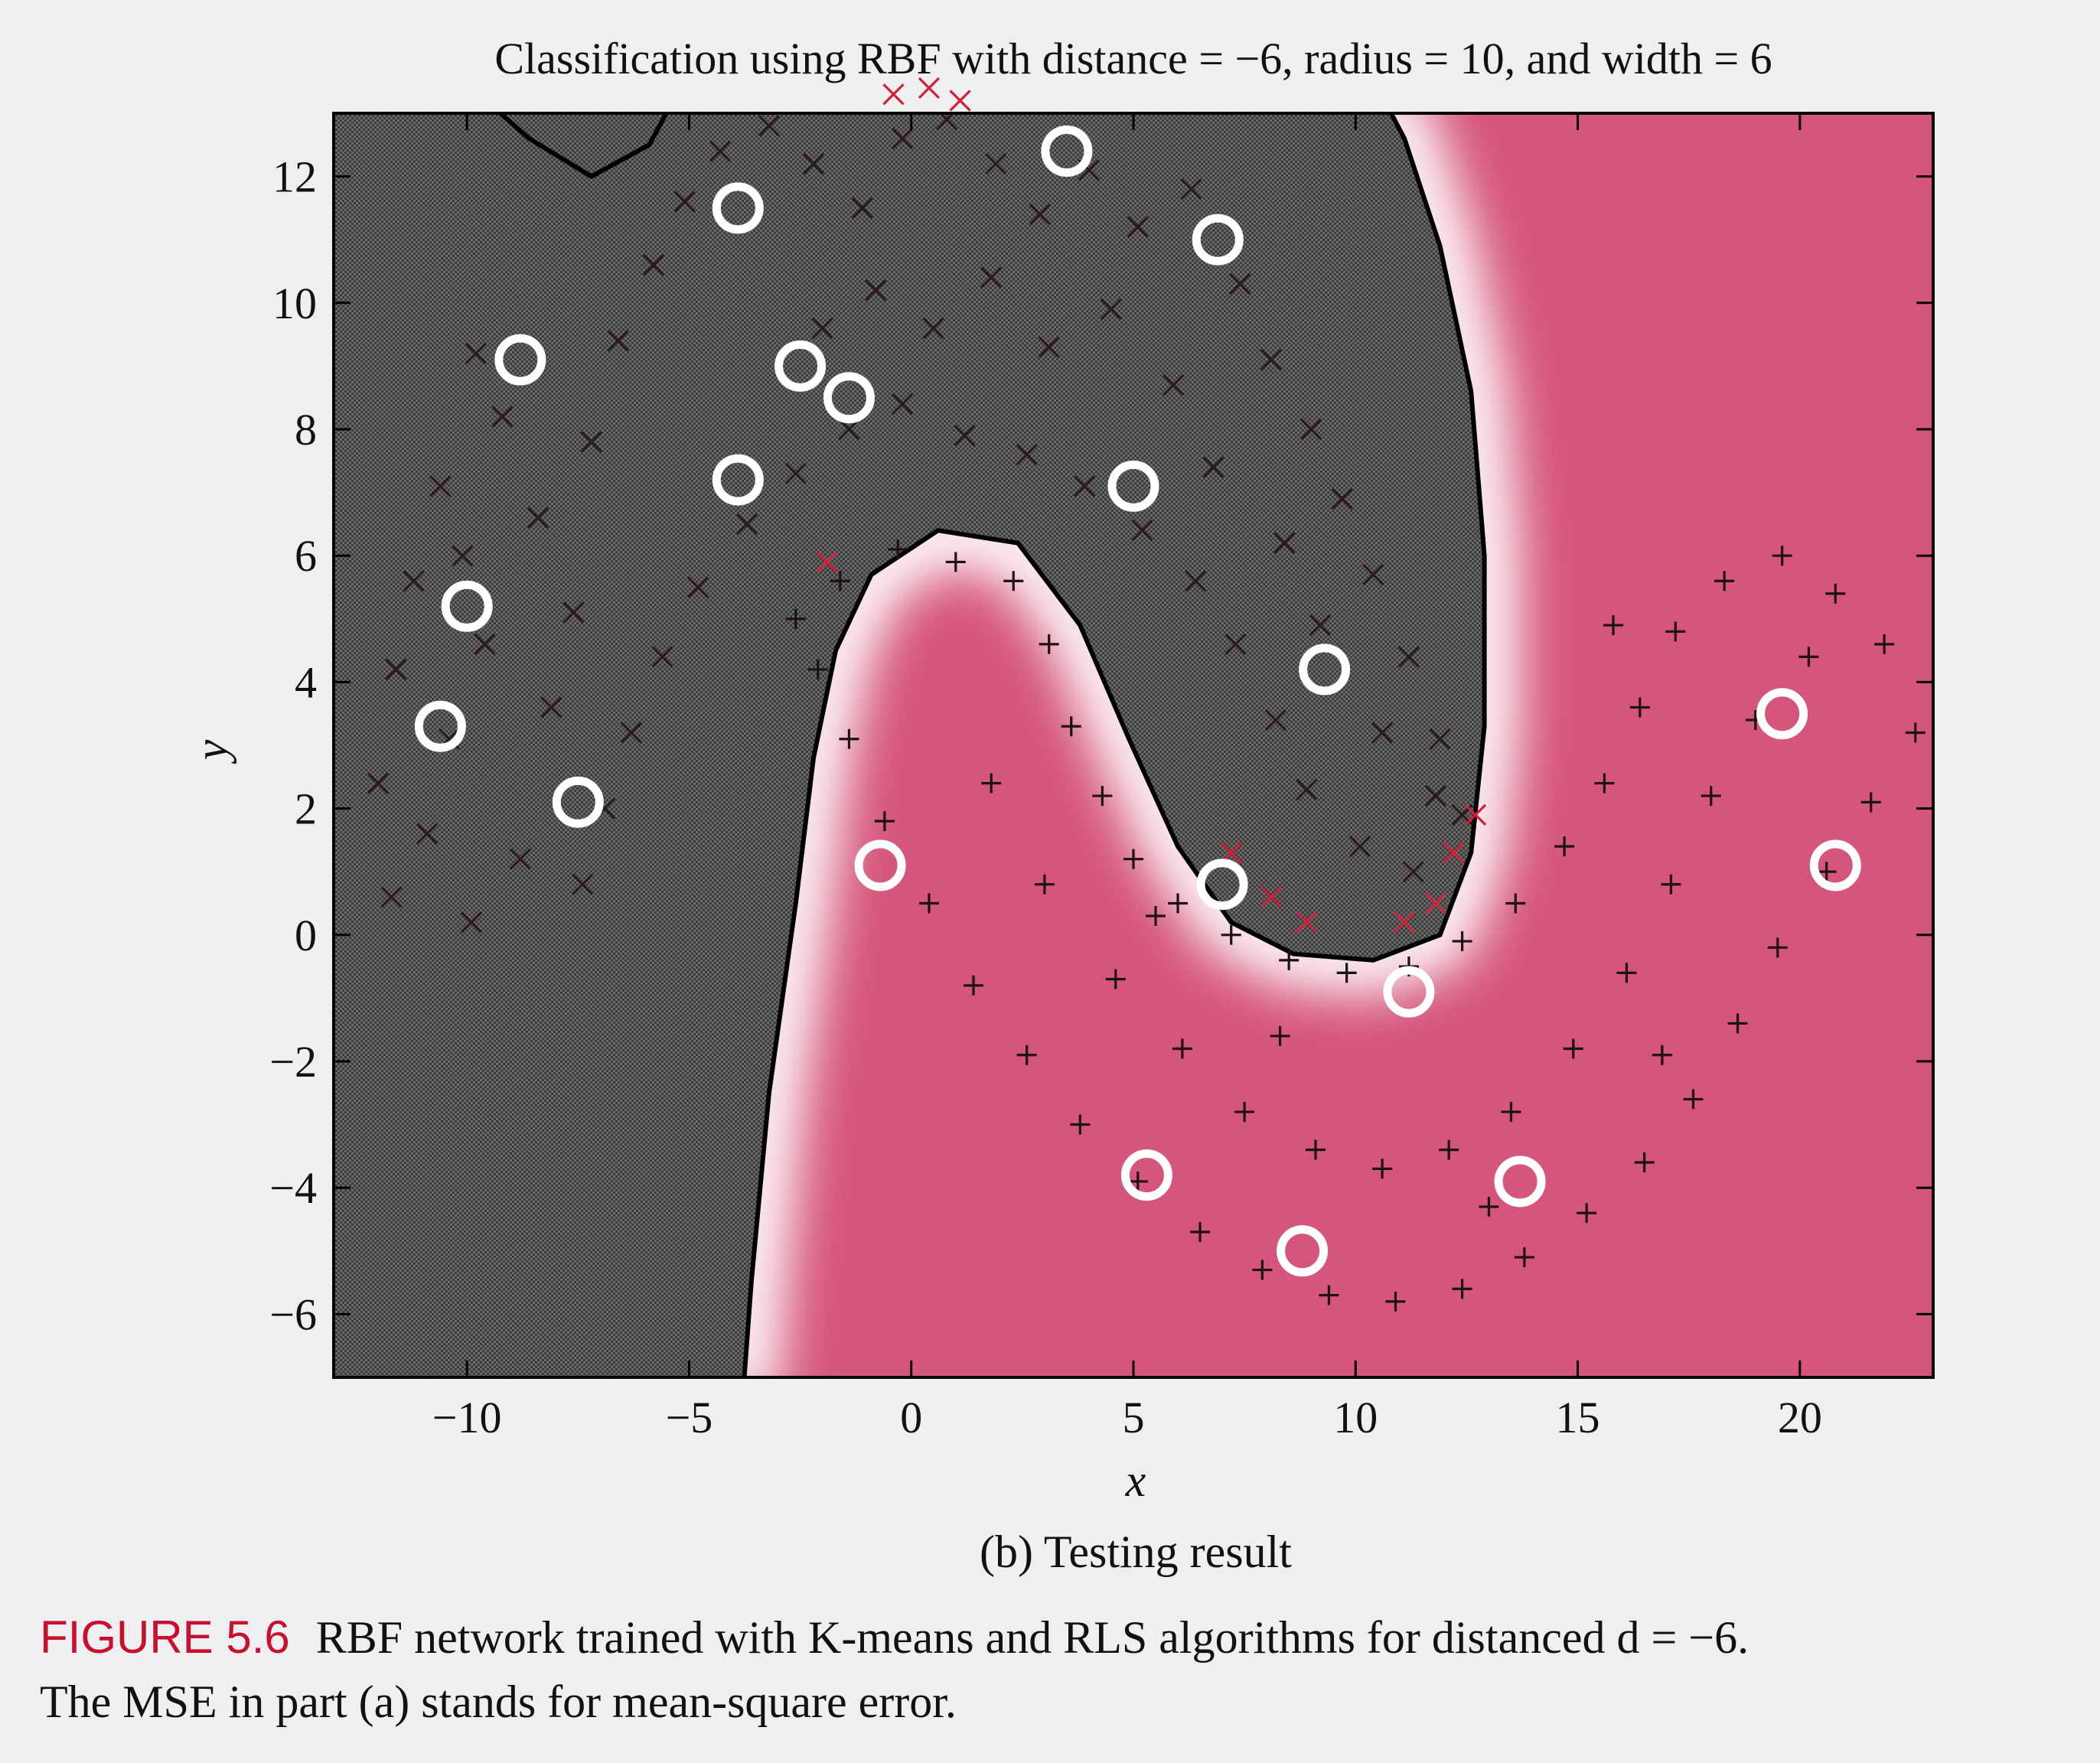  Describe the element at coordinates (911, 1417) in the screenshot. I see `x-tick-label: 0` at that location.